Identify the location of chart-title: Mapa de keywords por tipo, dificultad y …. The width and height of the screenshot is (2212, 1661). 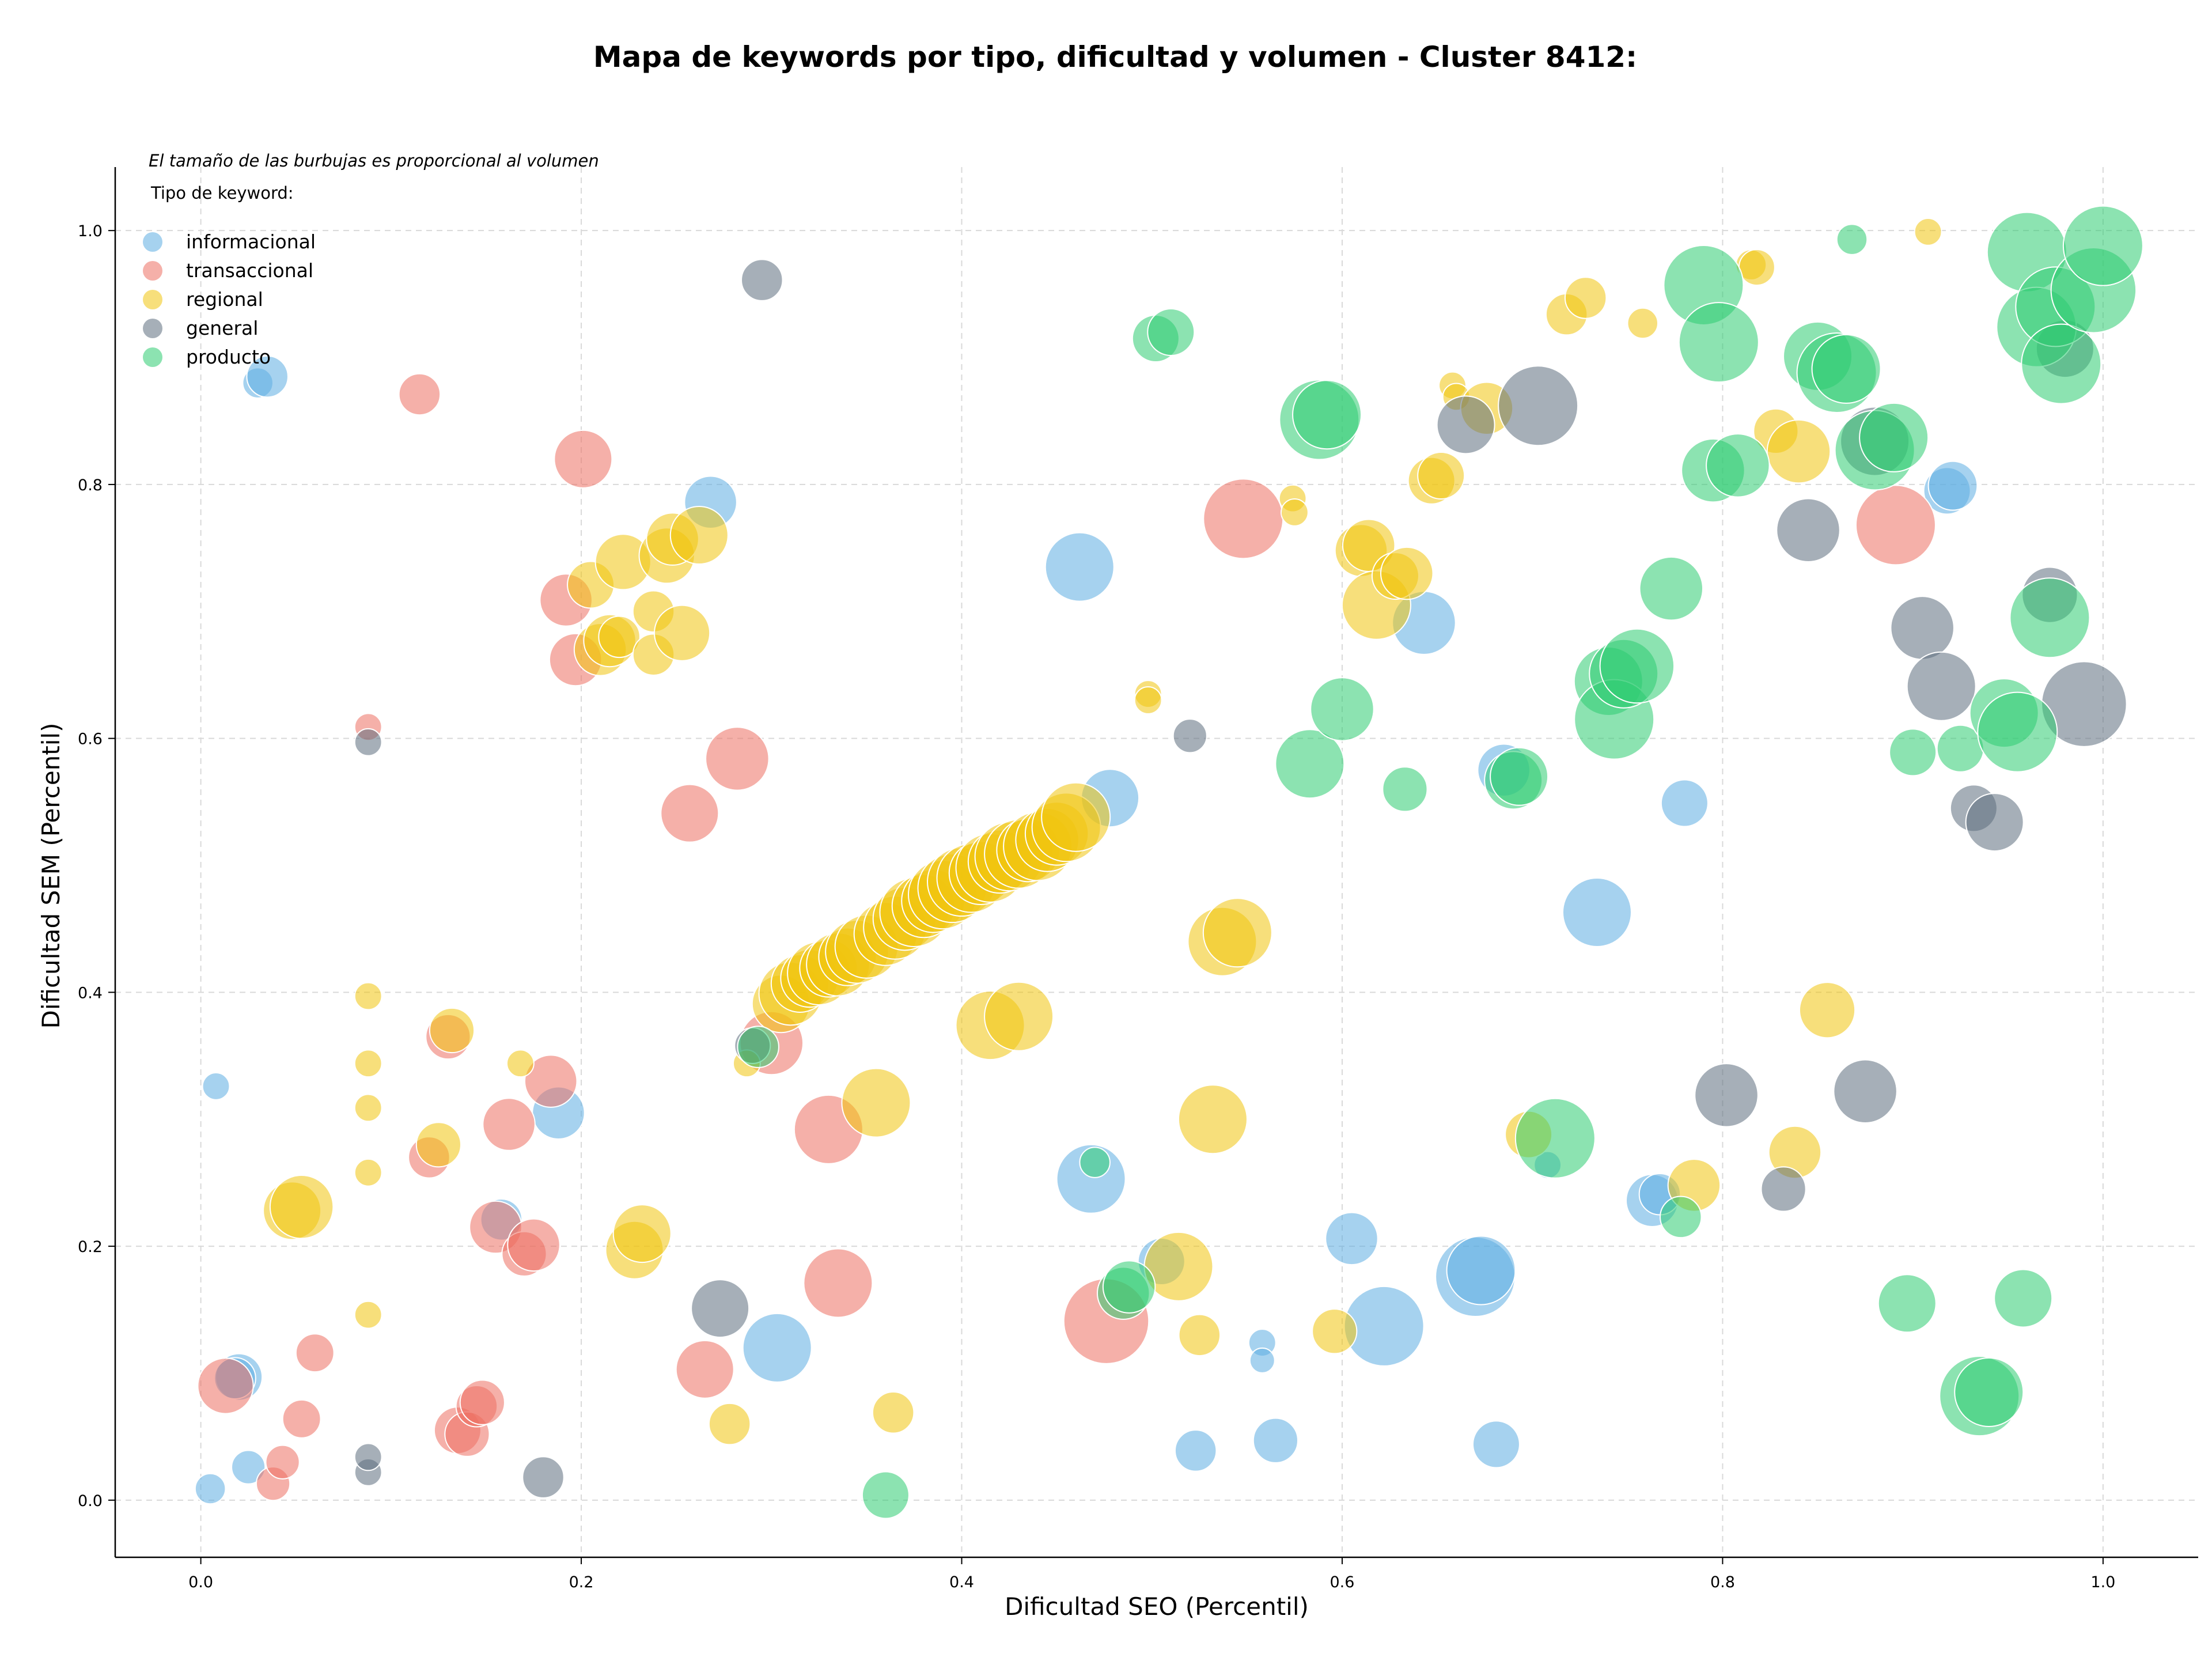
(1115, 57).